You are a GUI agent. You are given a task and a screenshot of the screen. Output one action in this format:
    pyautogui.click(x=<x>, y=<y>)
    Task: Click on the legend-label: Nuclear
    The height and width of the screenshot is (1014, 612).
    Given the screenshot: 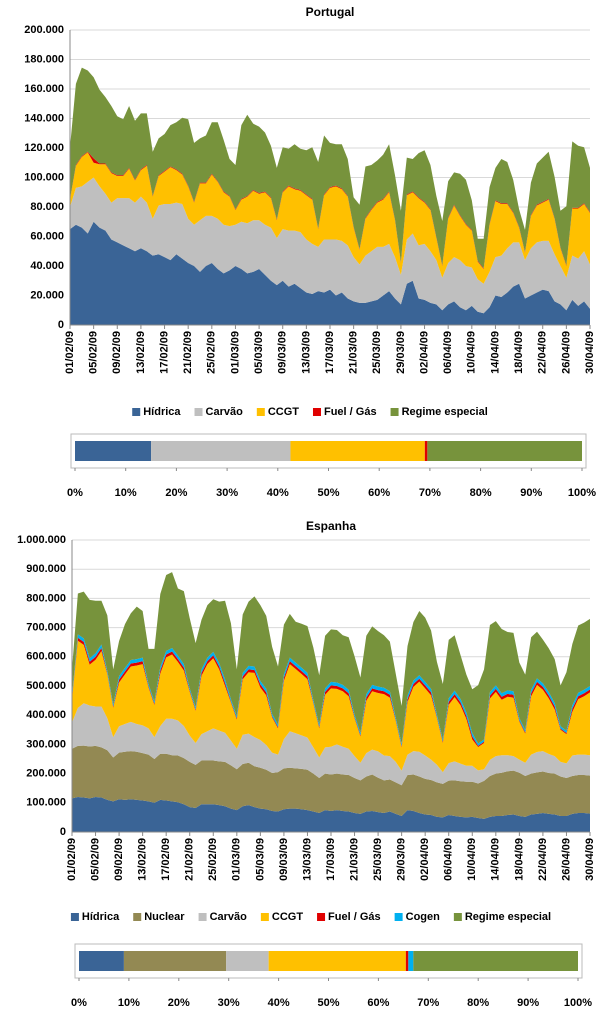 What is the action you would take?
    pyautogui.click(x=164, y=917)
    